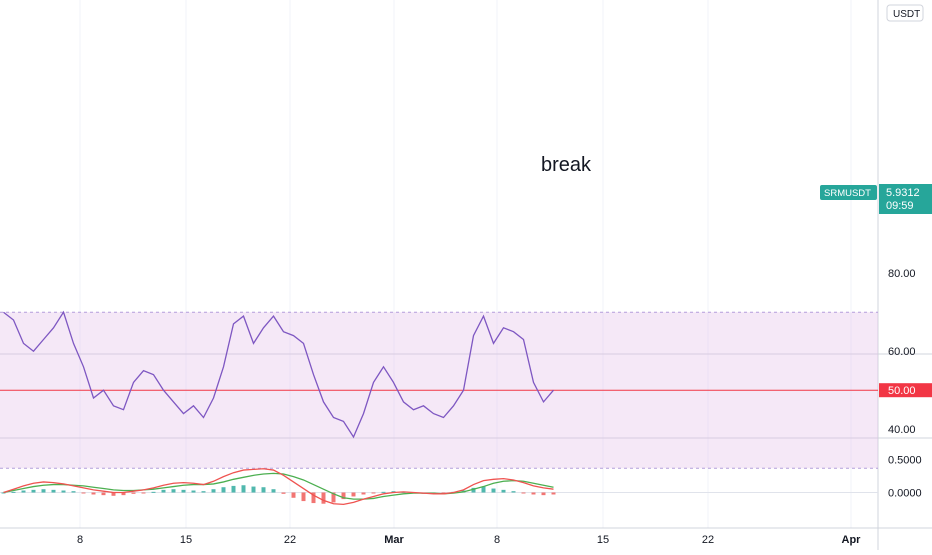 This screenshot has width=932, height=555. I want to click on macd-pane, so click(439, 487).